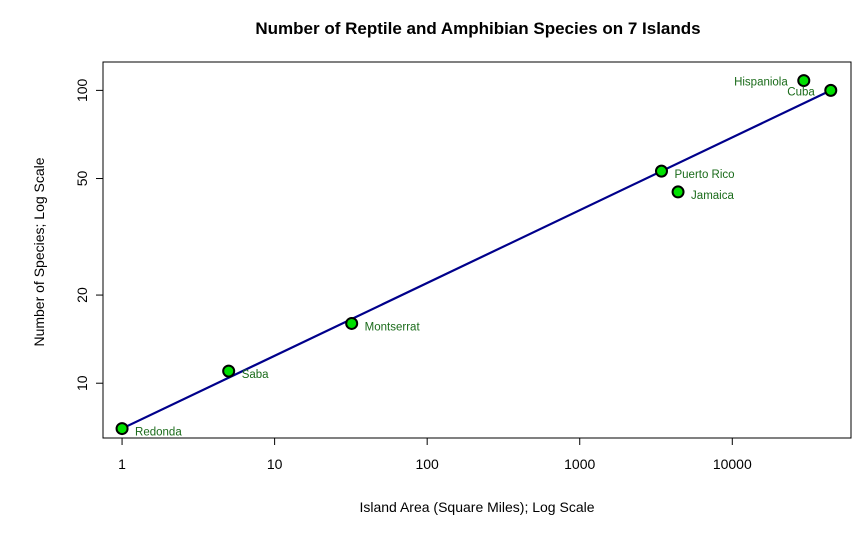 The height and width of the screenshot is (548, 868). I want to click on point-label: Redonda, so click(158, 433).